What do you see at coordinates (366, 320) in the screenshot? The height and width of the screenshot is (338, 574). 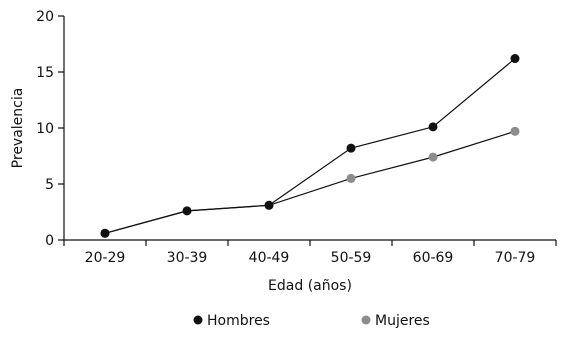 I see `legend-marker-mujeres` at bounding box center [366, 320].